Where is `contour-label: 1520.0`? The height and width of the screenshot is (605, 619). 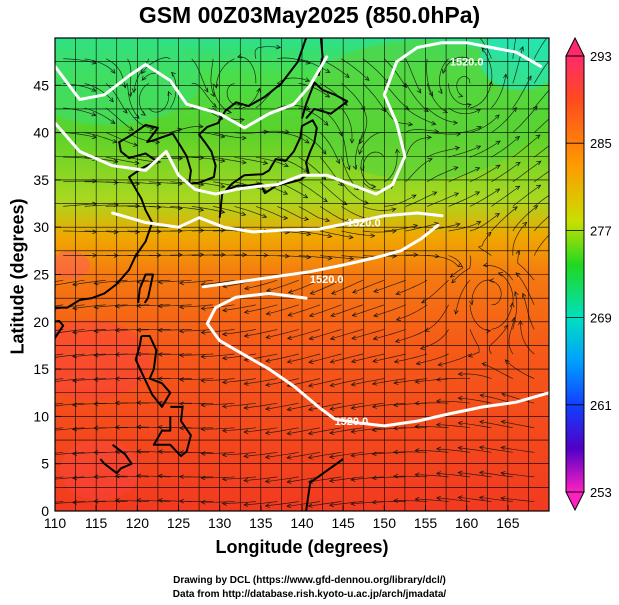 contour-label: 1520.0 is located at coordinates (364, 223).